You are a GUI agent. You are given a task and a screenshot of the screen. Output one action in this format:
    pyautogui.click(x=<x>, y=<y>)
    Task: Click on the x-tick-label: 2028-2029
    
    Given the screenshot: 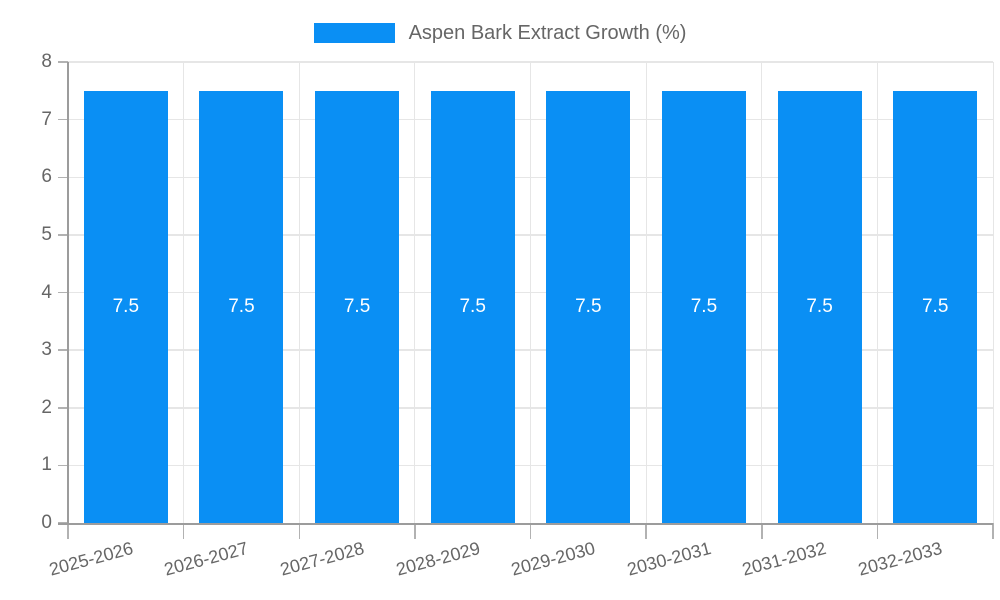 What is the action you would take?
    pyautogui.click(x=437, y=559)
    